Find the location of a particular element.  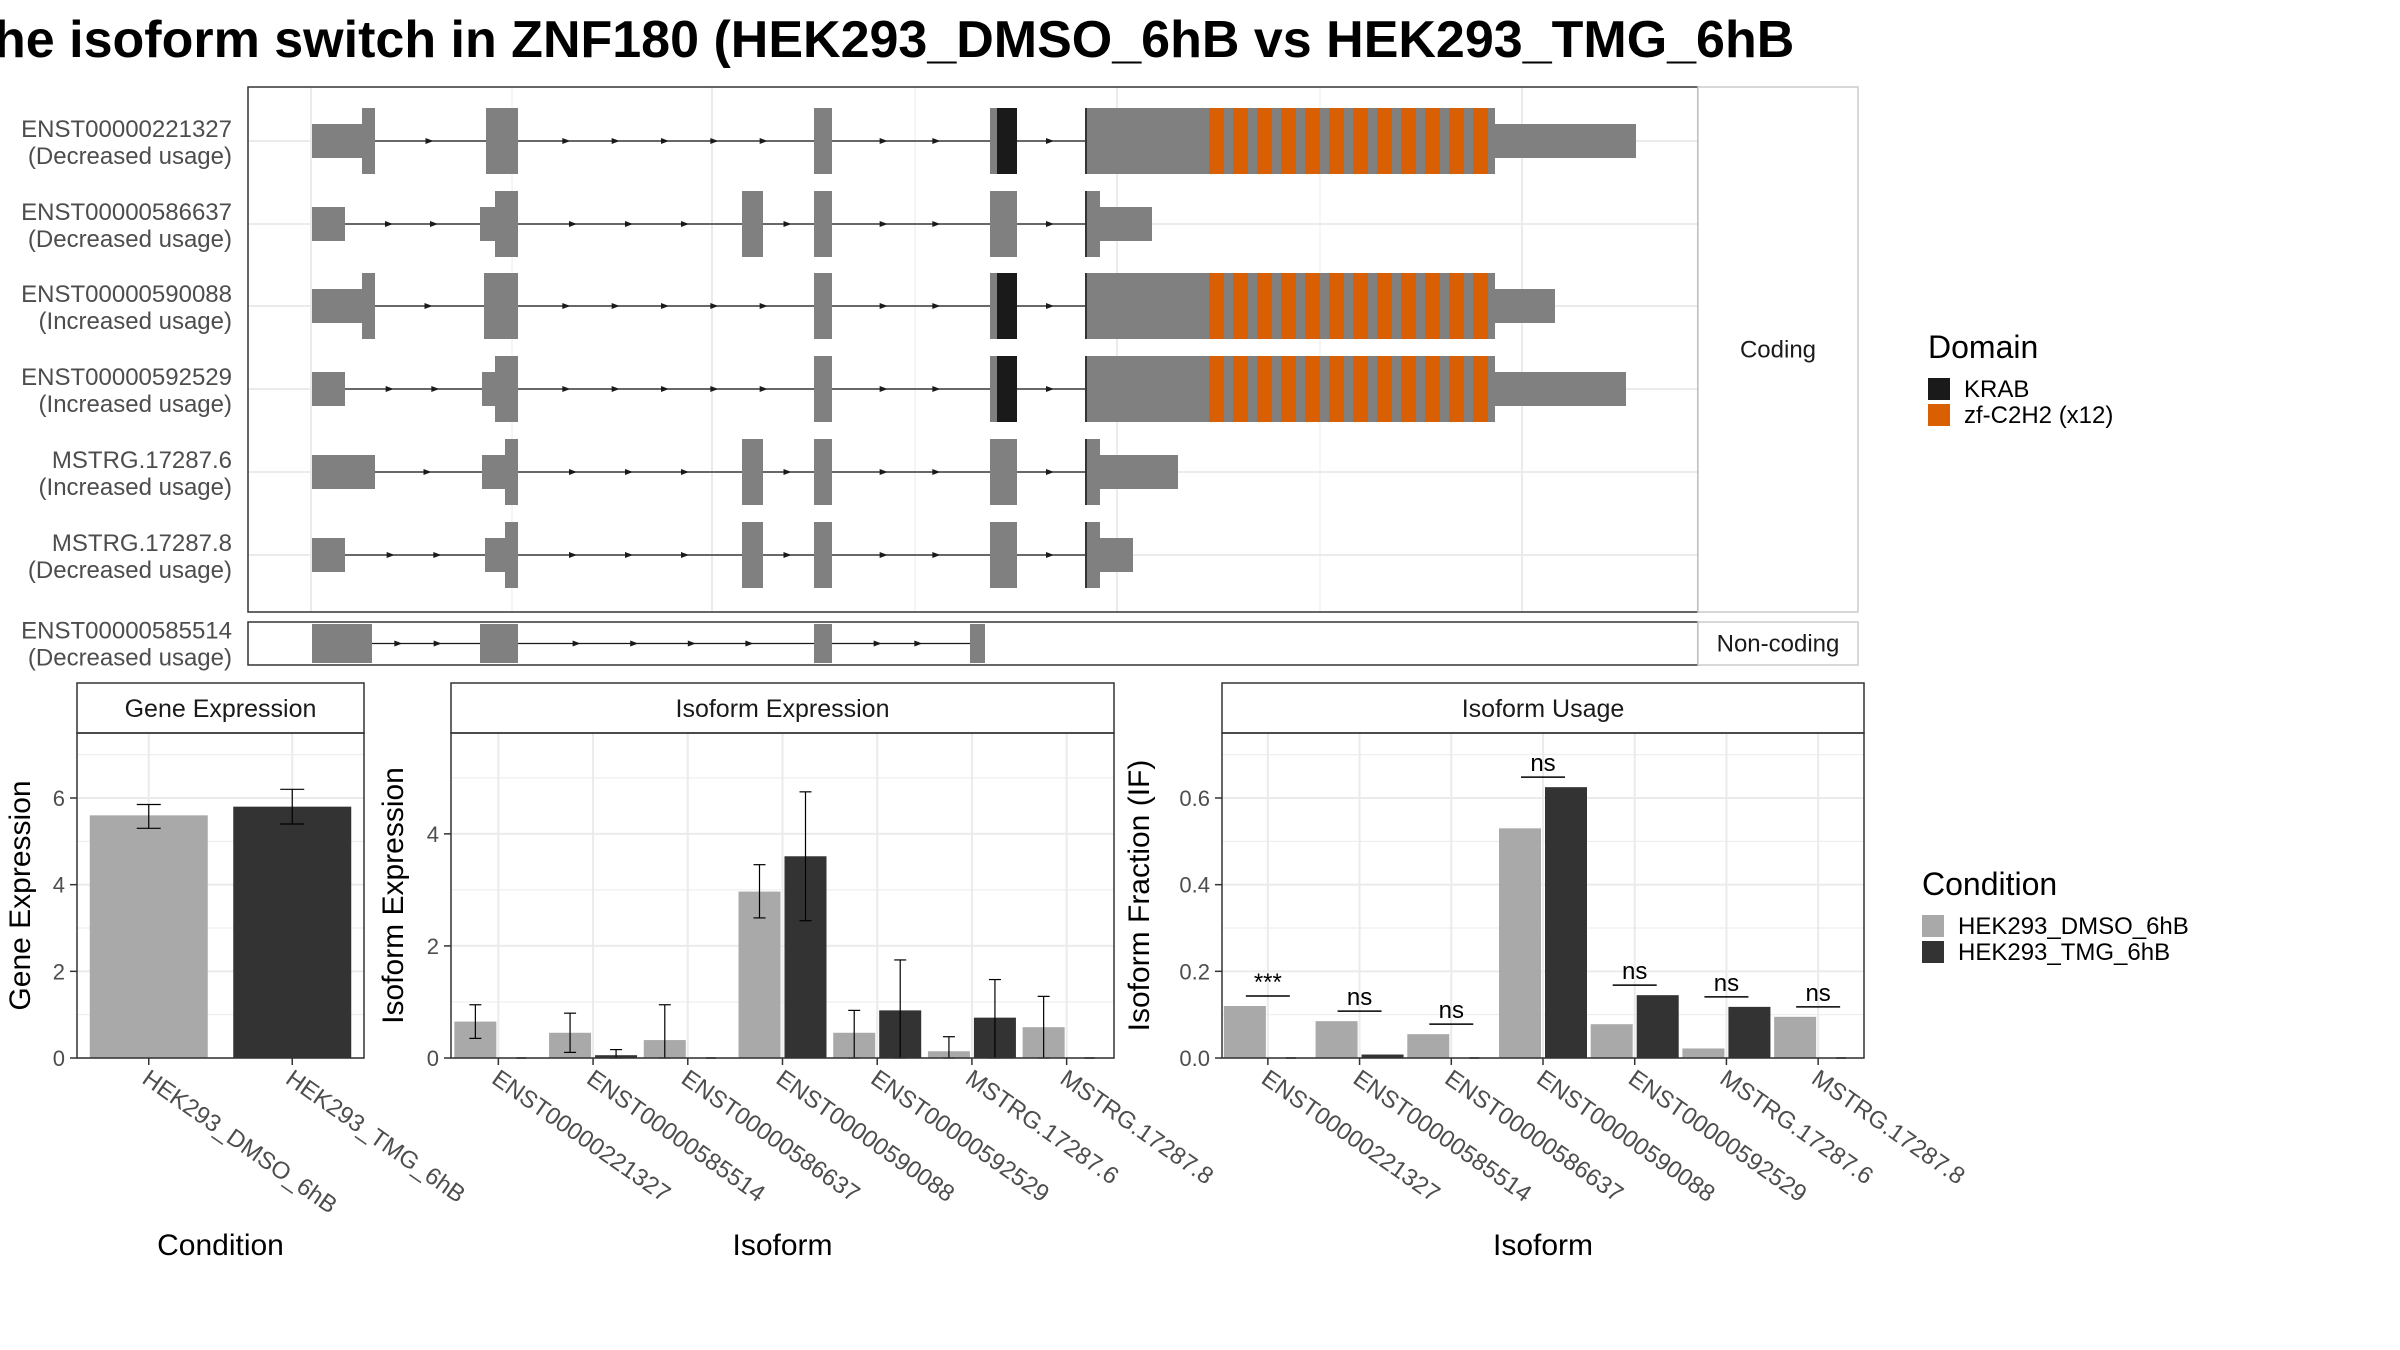

y-axis-title: Gene Expression is located at coordinates (20, 895).